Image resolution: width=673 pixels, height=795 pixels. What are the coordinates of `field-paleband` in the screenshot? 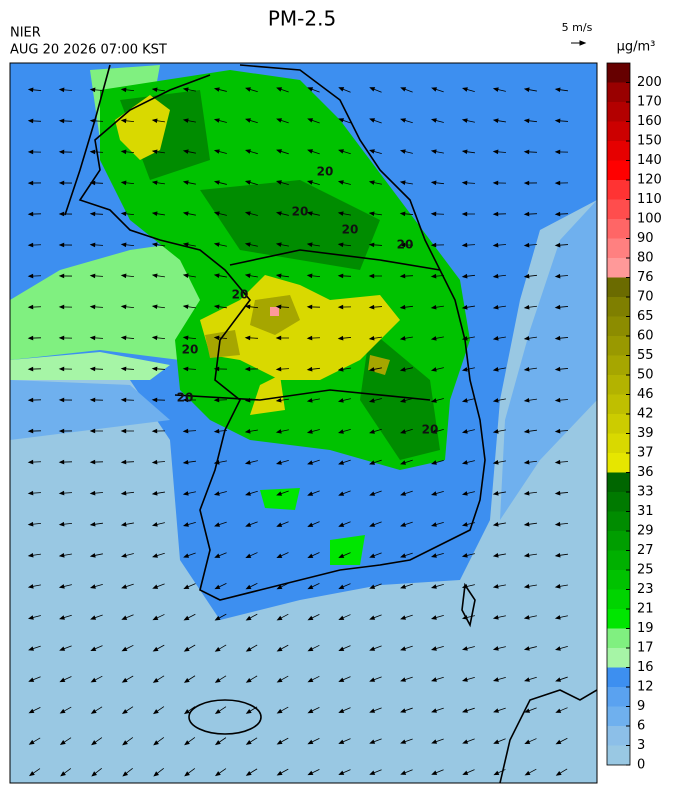 It's located at (90, 366).